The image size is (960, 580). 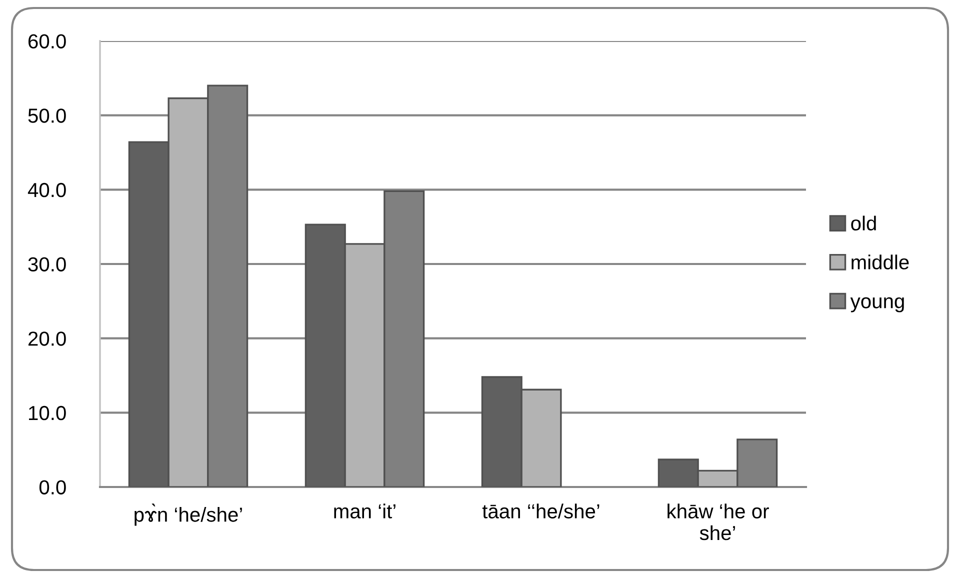 I want to click on legend-label: old, so click(x=863, y=223).